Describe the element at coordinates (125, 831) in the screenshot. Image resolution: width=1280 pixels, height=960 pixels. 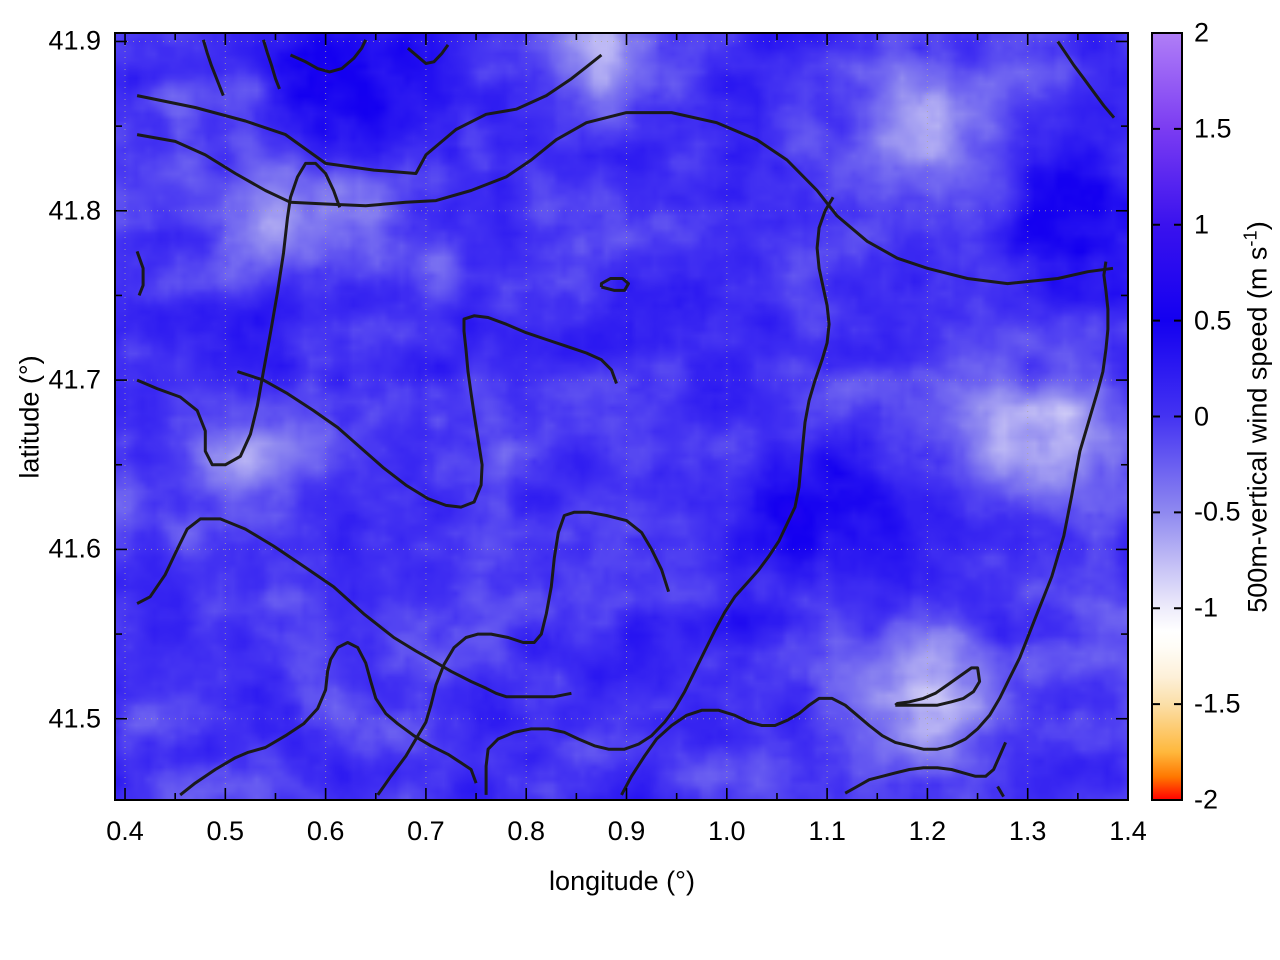
I see `x-tick-label: 0.4` at that location.